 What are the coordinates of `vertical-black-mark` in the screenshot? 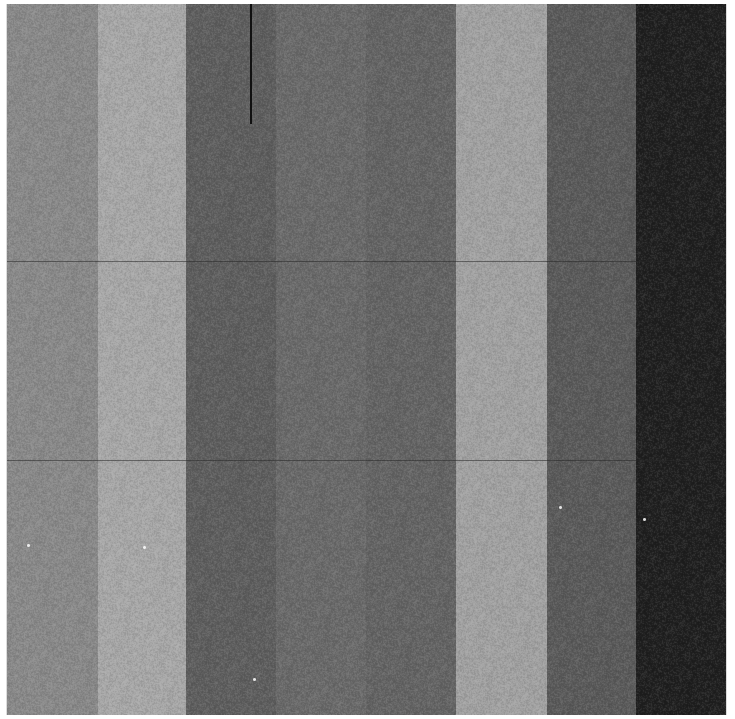 It's located at (251, 64).